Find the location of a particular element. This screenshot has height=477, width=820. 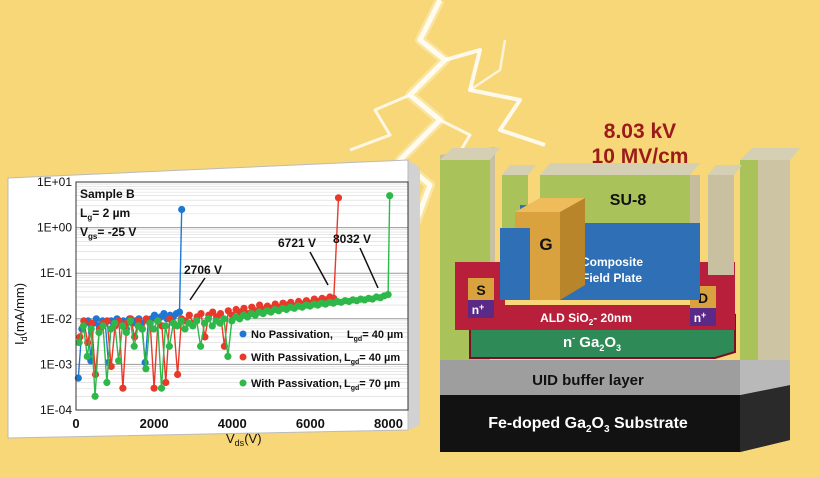

x-tick-label: 6000 is located at coordinates (310, 423).